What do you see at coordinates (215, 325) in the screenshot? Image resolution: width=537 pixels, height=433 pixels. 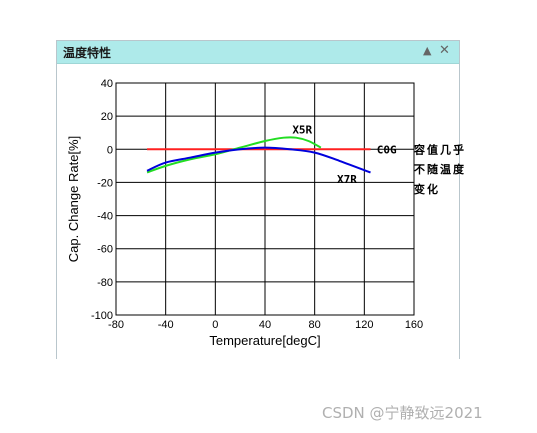 I see `x-tick-label: 0` at bounding box center [215, 325].